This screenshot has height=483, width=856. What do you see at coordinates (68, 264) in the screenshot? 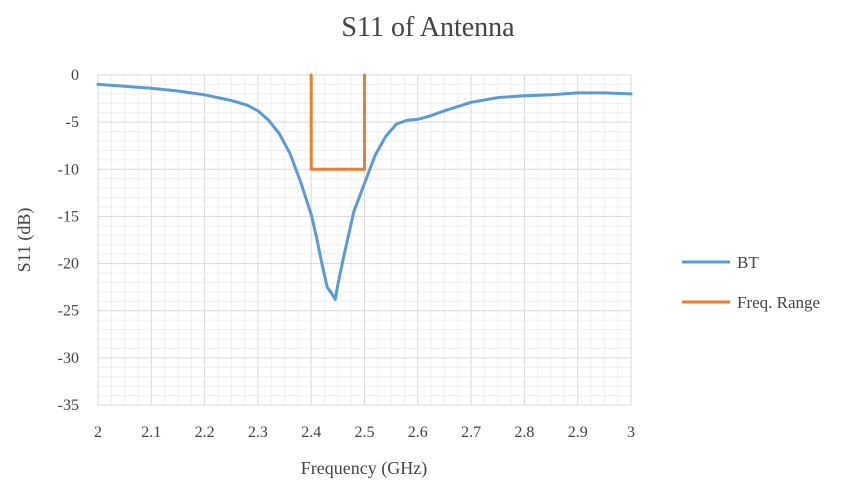
I see `y-tick-label: -20` at bounding box center [68, 264].